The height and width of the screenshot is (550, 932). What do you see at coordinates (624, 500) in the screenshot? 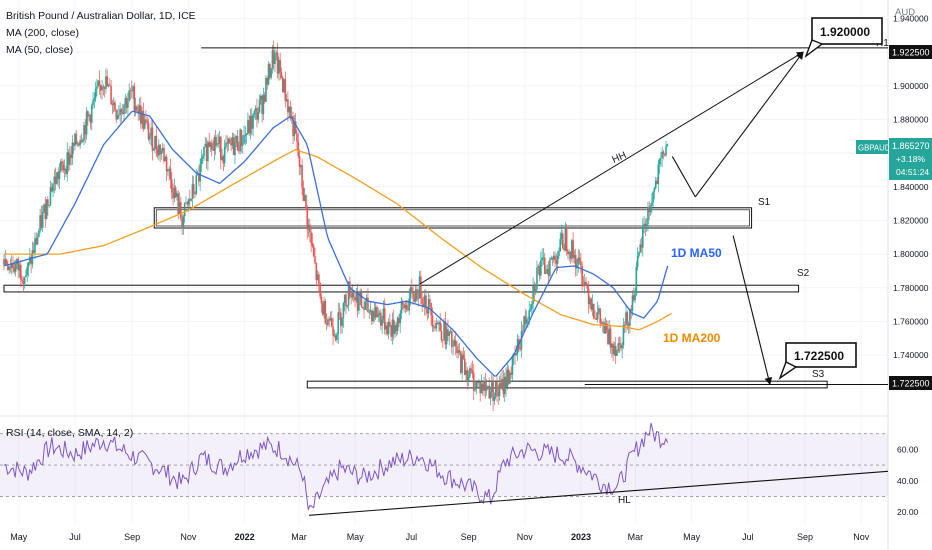
I see `hl-label: HL` at bounding box center [624, 500].